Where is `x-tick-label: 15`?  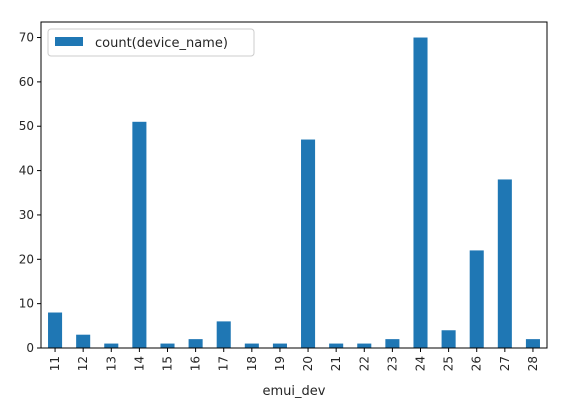
x-tick-label: 15 is located at coordinates (168, 363).